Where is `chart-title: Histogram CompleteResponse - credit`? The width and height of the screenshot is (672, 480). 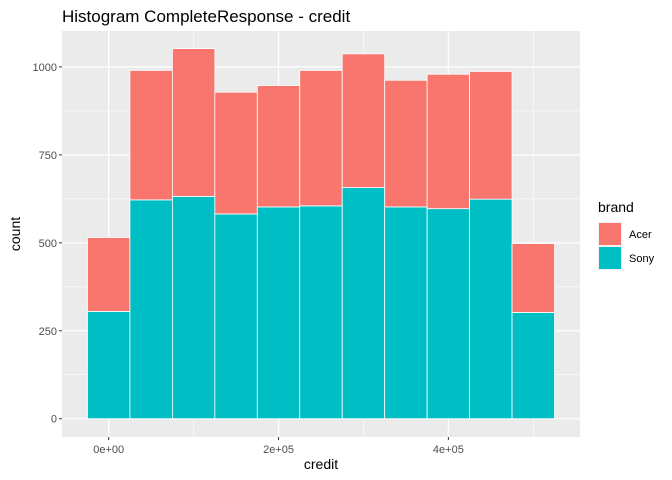
chart-title: Histogram CompleteResponse - credit is located at coordinates (206, 16).